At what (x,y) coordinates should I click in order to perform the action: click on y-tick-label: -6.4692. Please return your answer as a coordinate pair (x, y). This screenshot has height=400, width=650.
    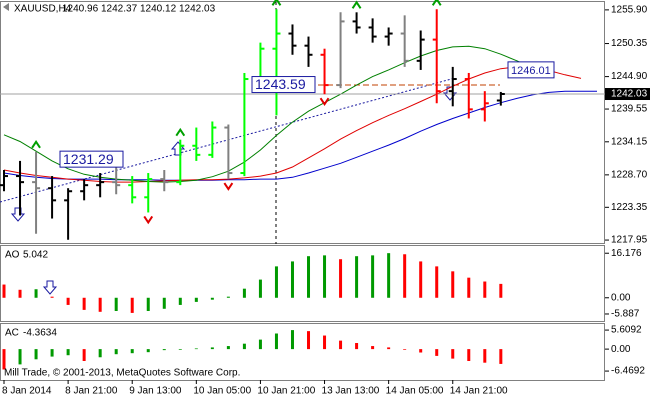
    Looking at the image, I should click on (628, 371).